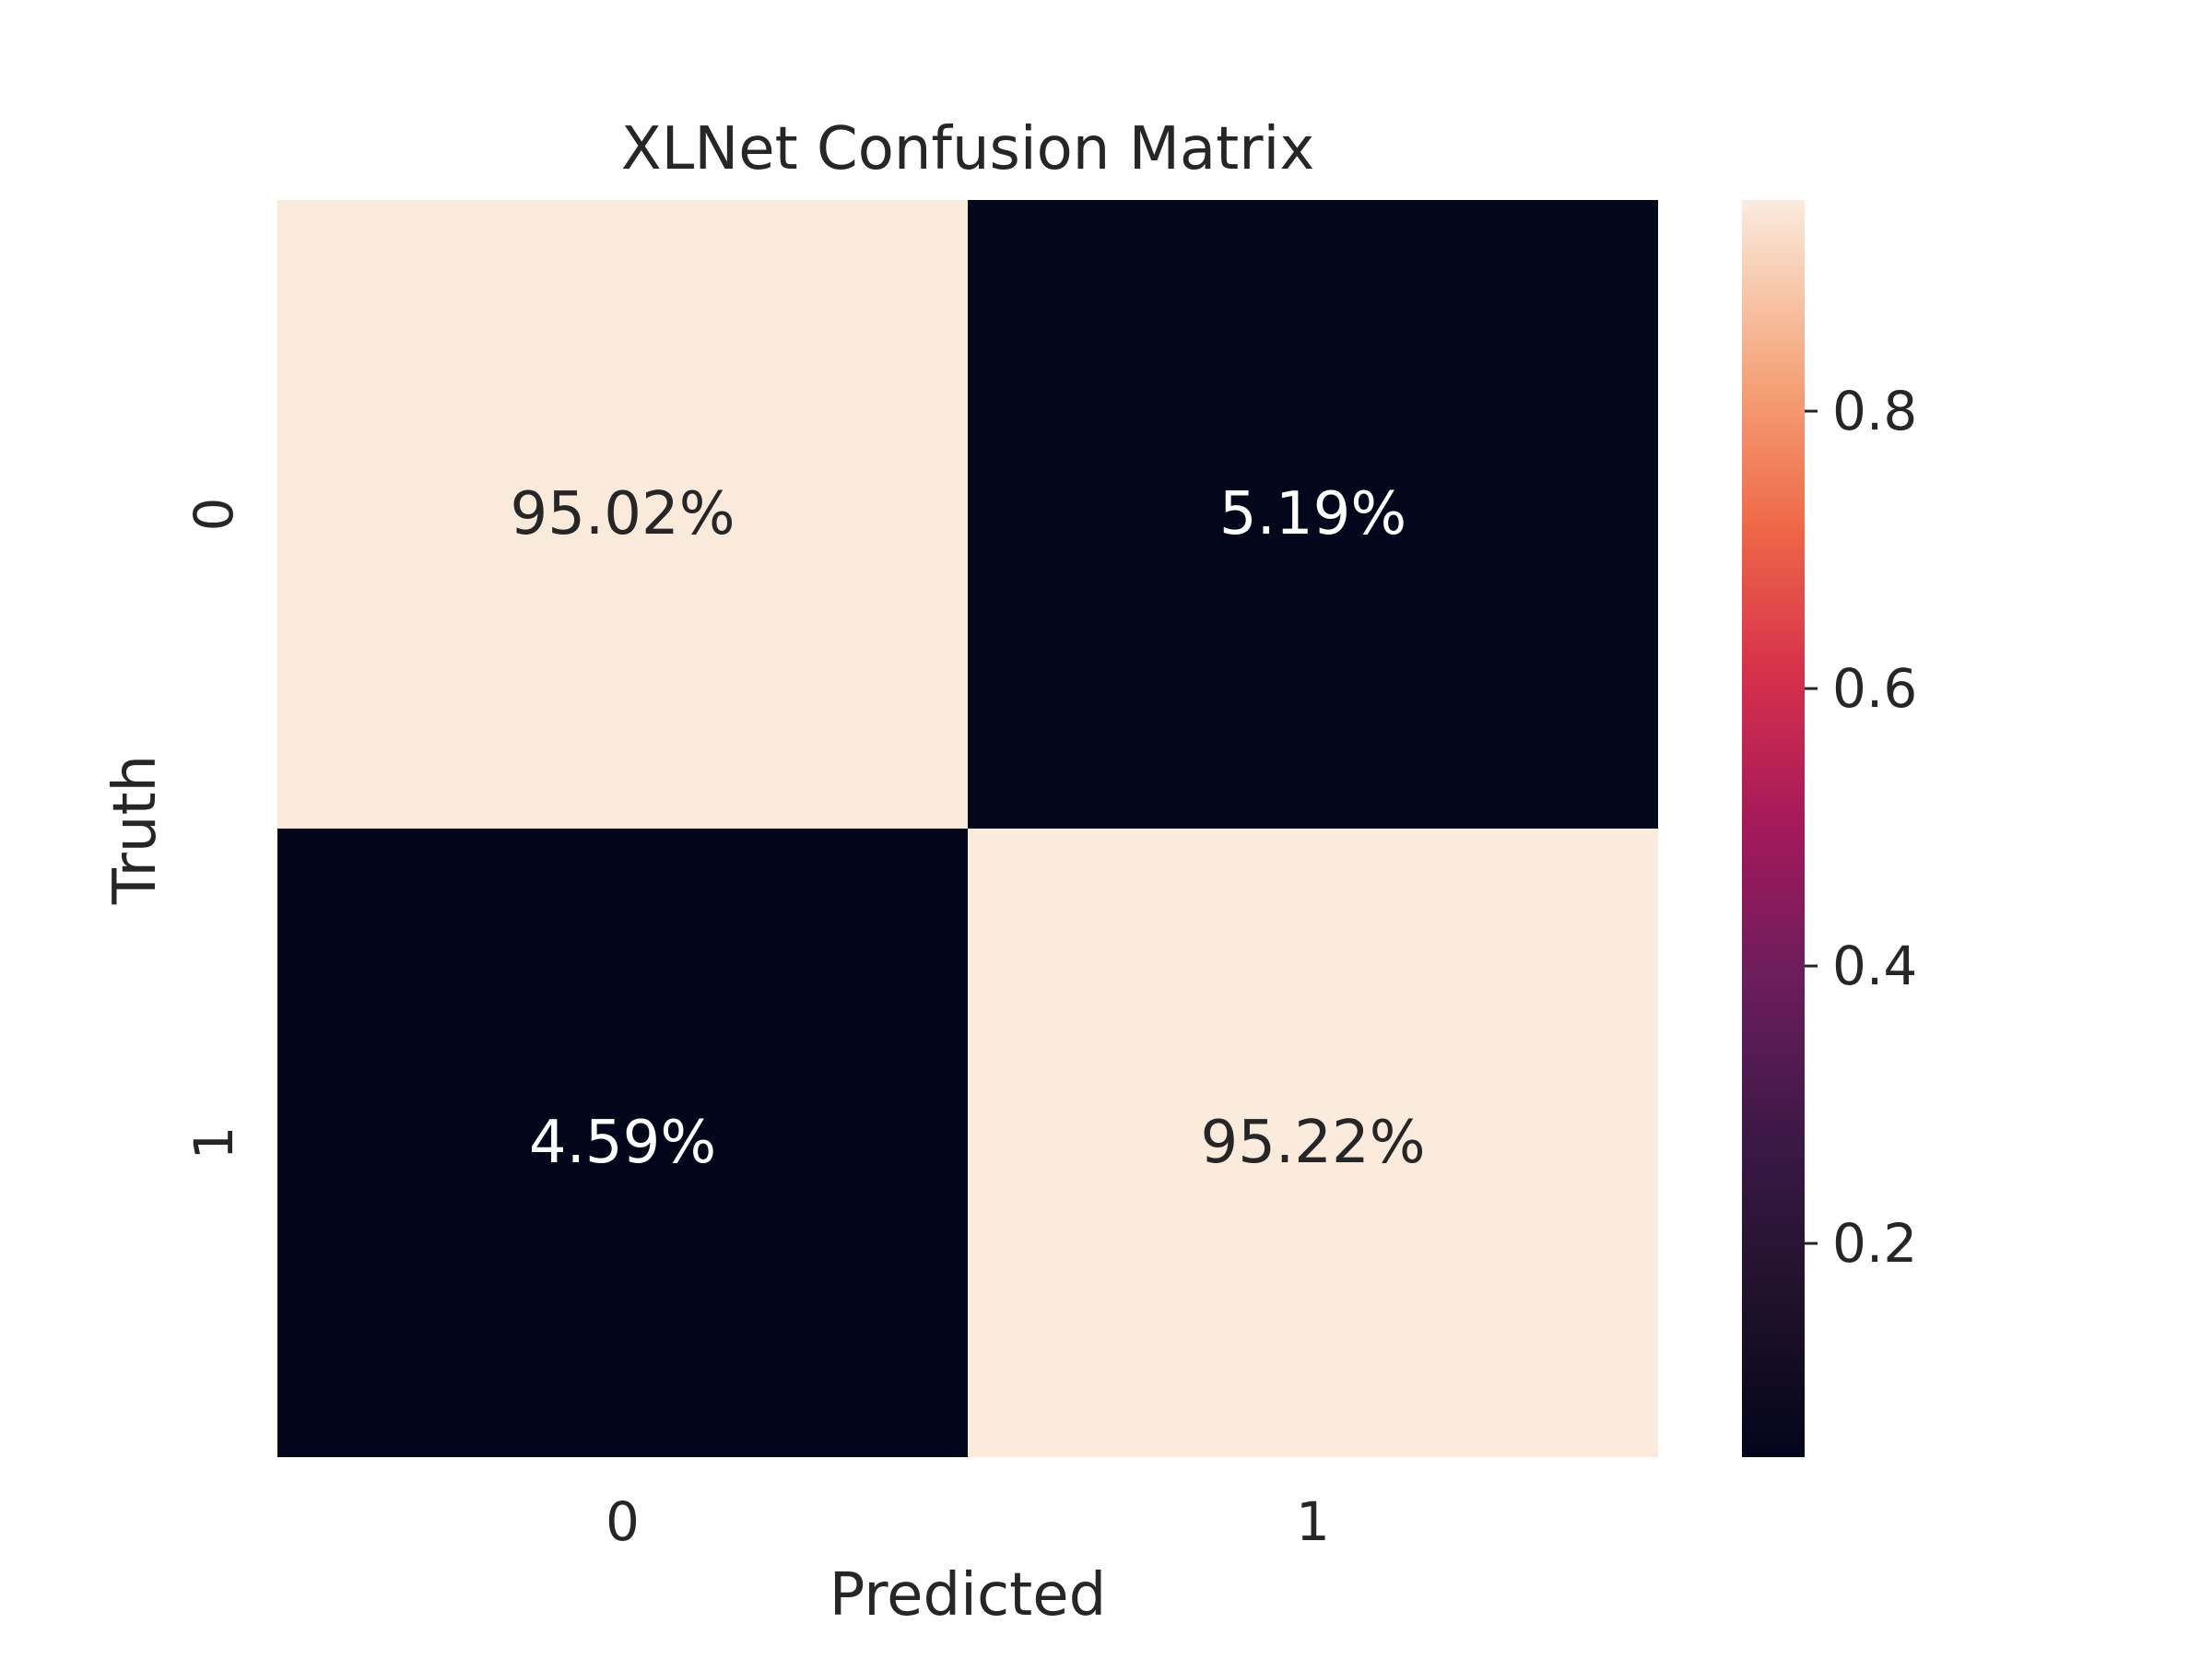 This screenshot has height=1659, width=2212. What do you see at coordinates (968, 1595) in the screenshot?
I see `x-axis-label: Predicted` at bounding box center [968, 1595].